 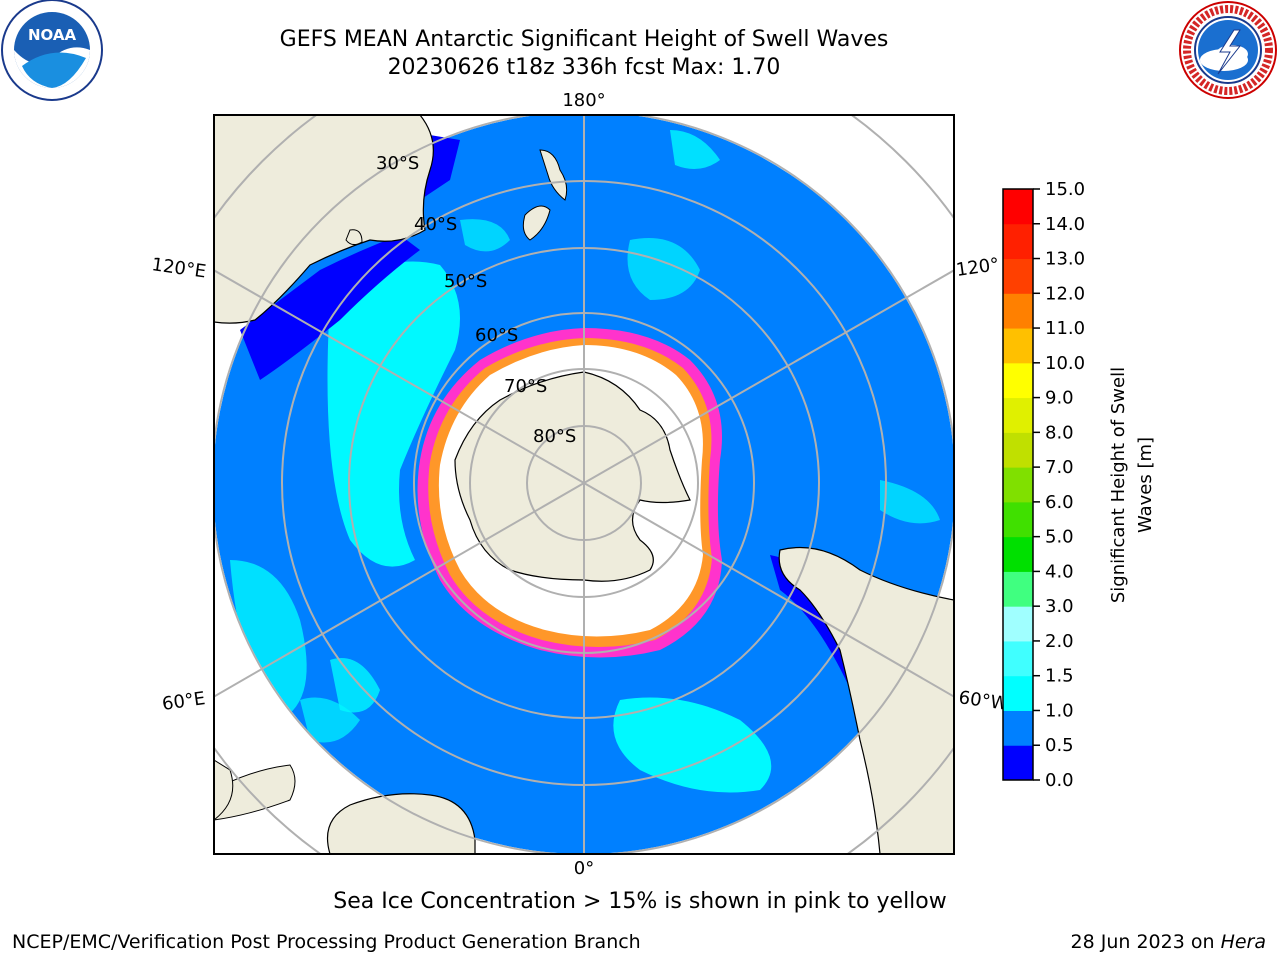 I want to click on lat-label-40s: 40°S, so click(x=435, y=224).